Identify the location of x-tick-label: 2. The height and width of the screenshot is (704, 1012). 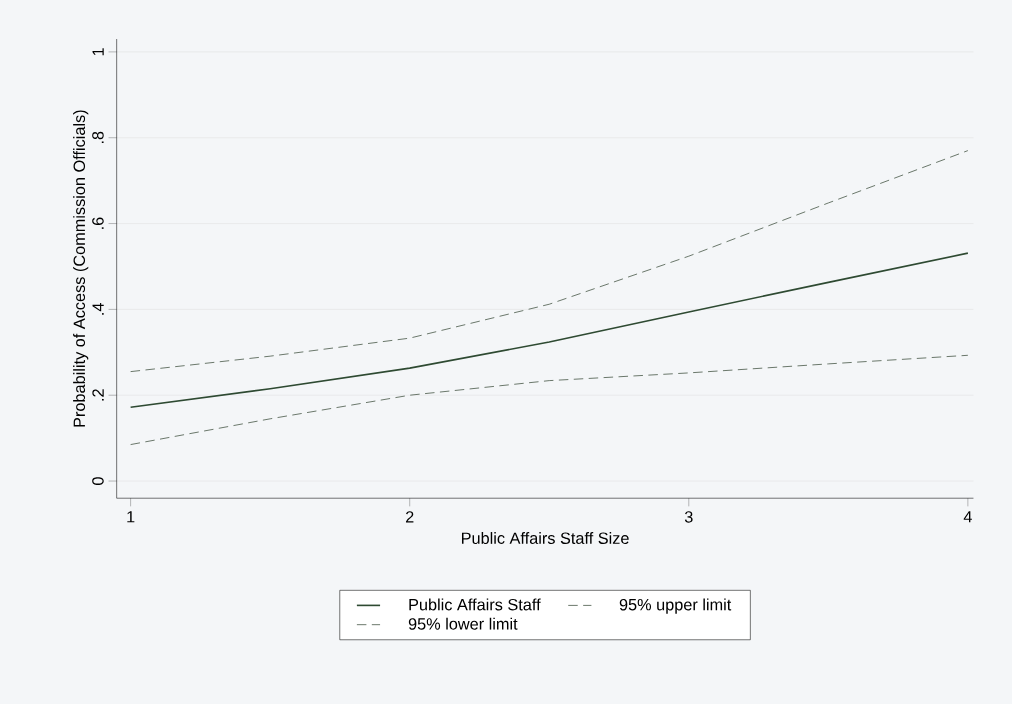
(409, 517).